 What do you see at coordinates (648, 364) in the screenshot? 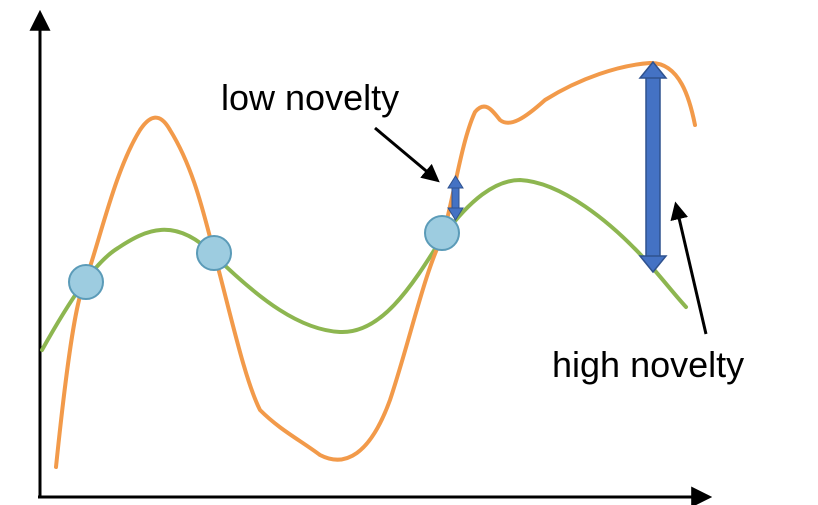
I see `high-novelty-label: high novelty` at bounding box center [648, 364].